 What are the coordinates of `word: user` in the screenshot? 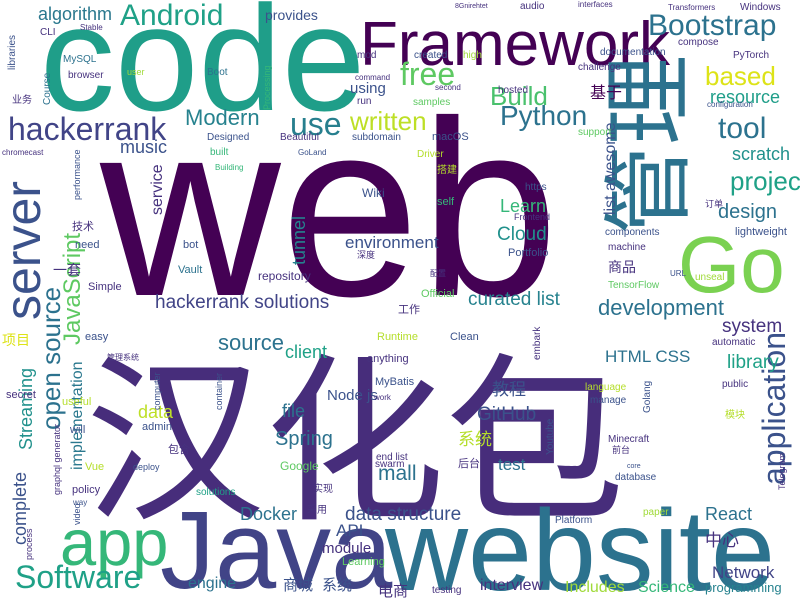 It's located at (136, 72).